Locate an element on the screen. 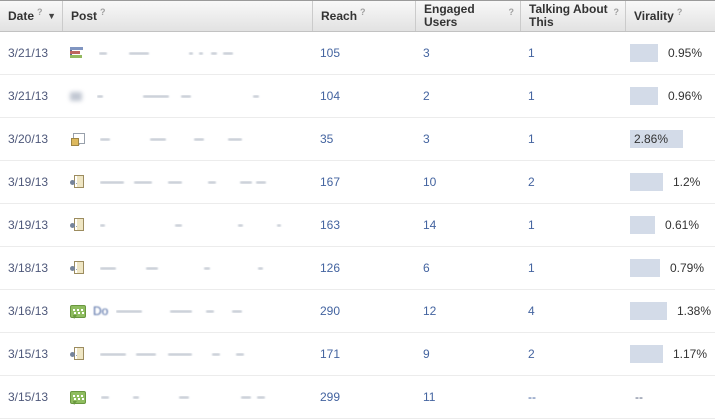 The image size is (715, 420). post-text-visible-prefix: Do is located at coordinates (101, 311).